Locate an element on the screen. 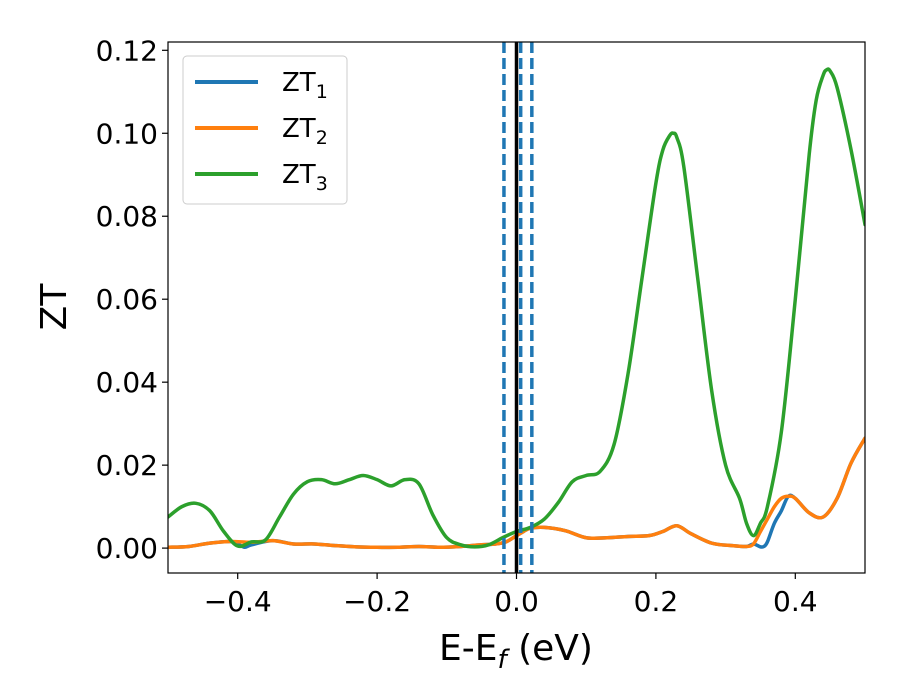 Image resolution: width=900 pixels, height=700 pixels. y-tick-label: 0.02 is located at coordinates (127, 465).